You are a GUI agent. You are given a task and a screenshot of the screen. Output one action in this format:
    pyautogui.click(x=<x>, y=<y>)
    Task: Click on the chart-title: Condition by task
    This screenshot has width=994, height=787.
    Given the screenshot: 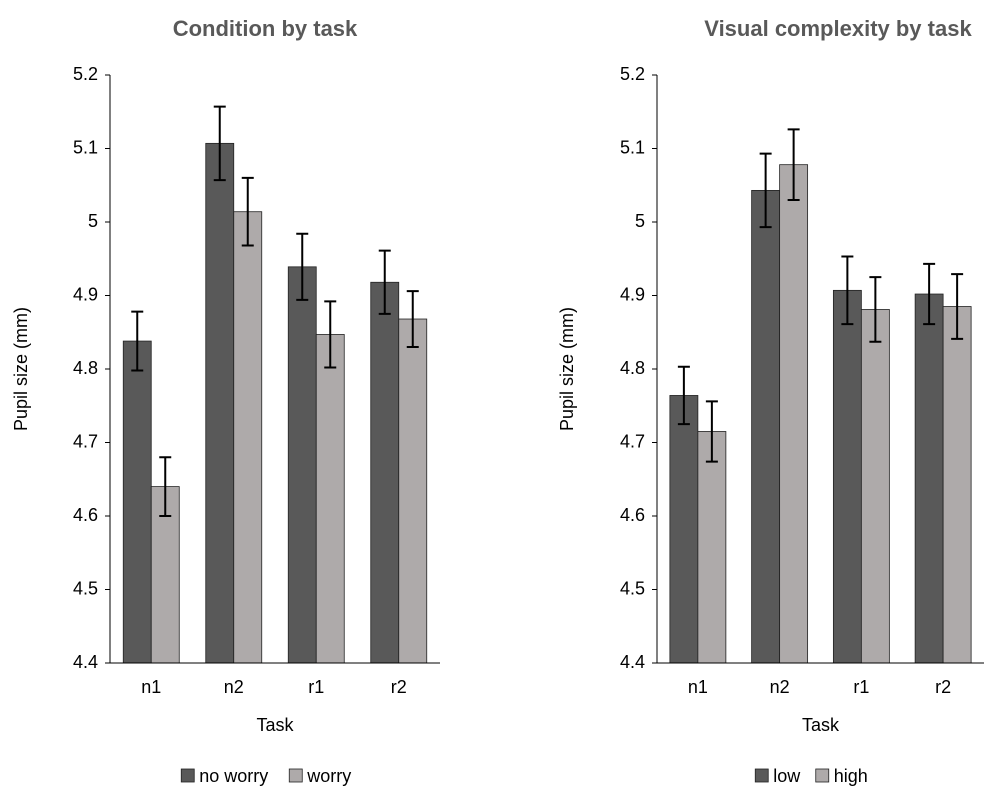 What is the action you would take?
    pyautogui.click(x=265, y=28)
    